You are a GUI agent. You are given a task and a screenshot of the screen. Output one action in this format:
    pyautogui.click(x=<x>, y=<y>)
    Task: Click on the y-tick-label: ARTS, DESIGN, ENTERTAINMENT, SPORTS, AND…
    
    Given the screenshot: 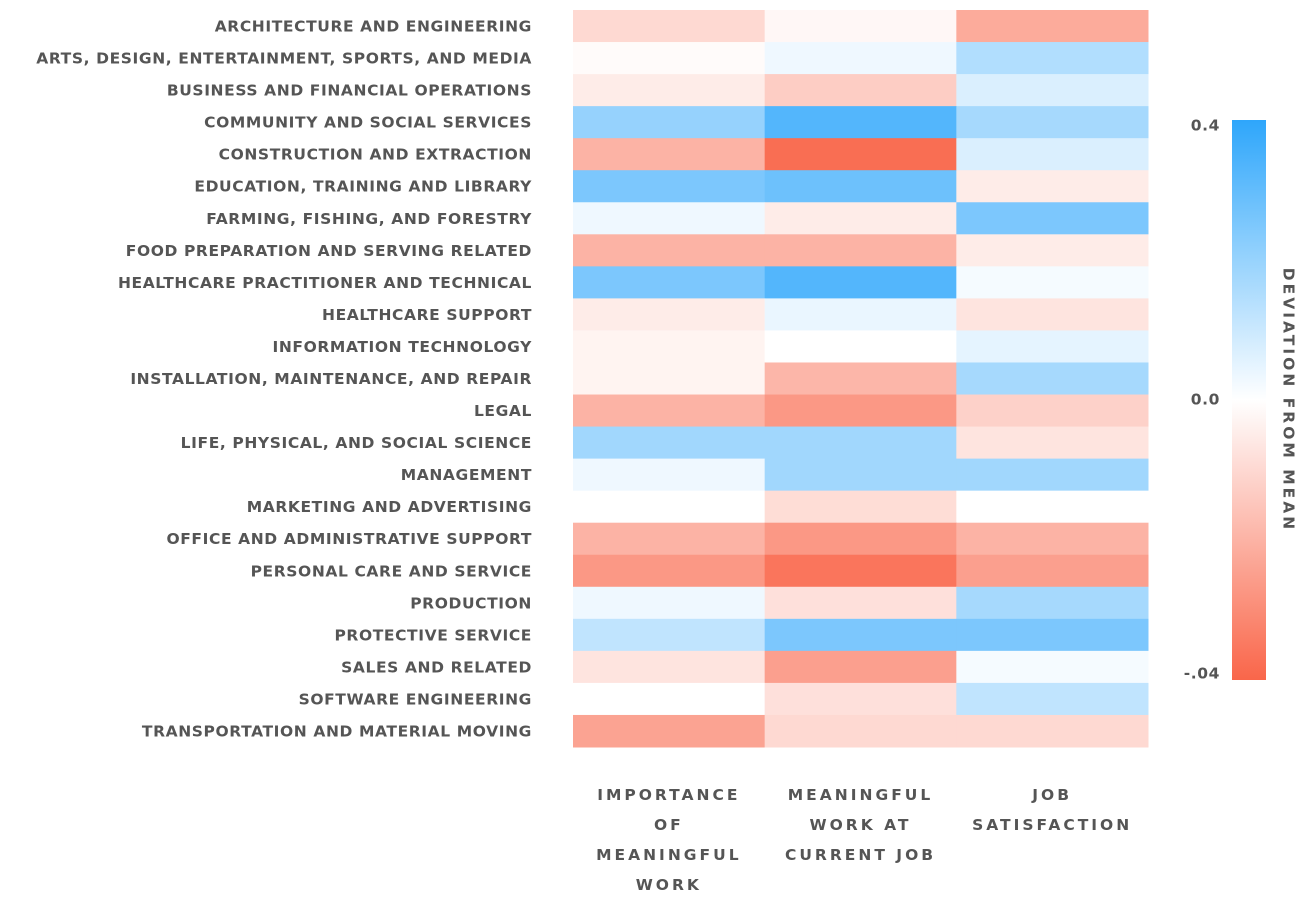 What is the action you would take?
    pyautogui.click(x=284, y=59)
    